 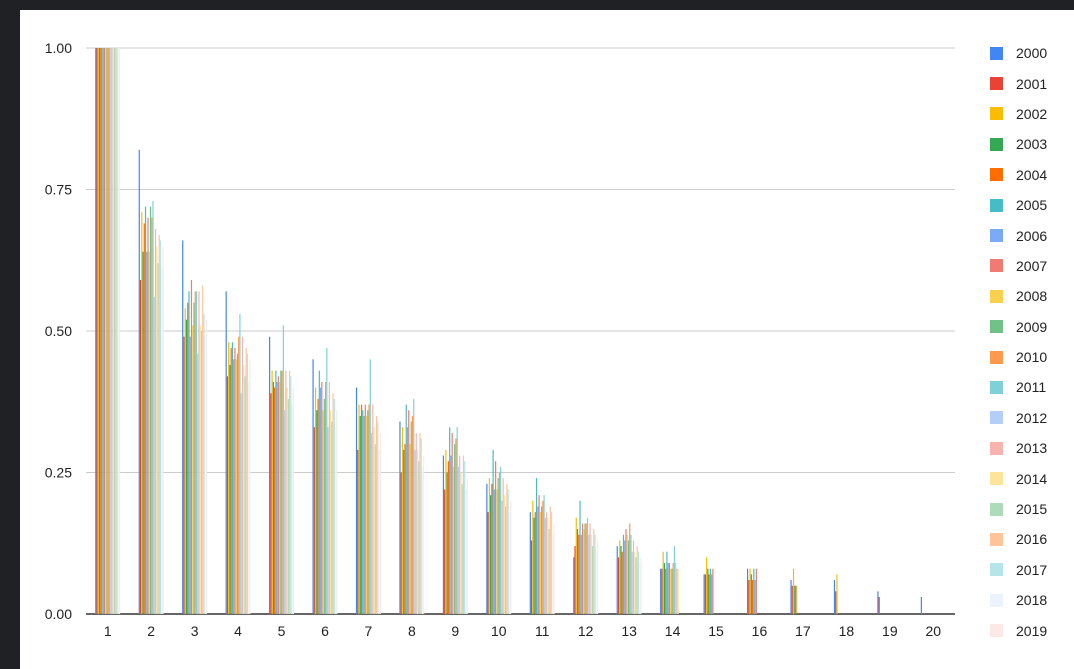 I want to click on x-tick-label: 19, so click(x=890, y=631).